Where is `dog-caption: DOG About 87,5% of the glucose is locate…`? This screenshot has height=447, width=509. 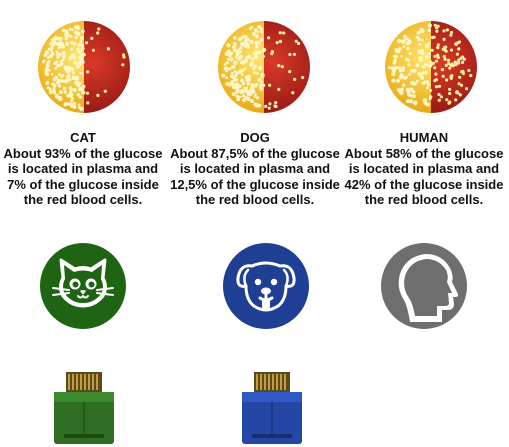
dog-caption: DOG About 87,5% of the glucose is locate… is located at coordinates (255, 169).